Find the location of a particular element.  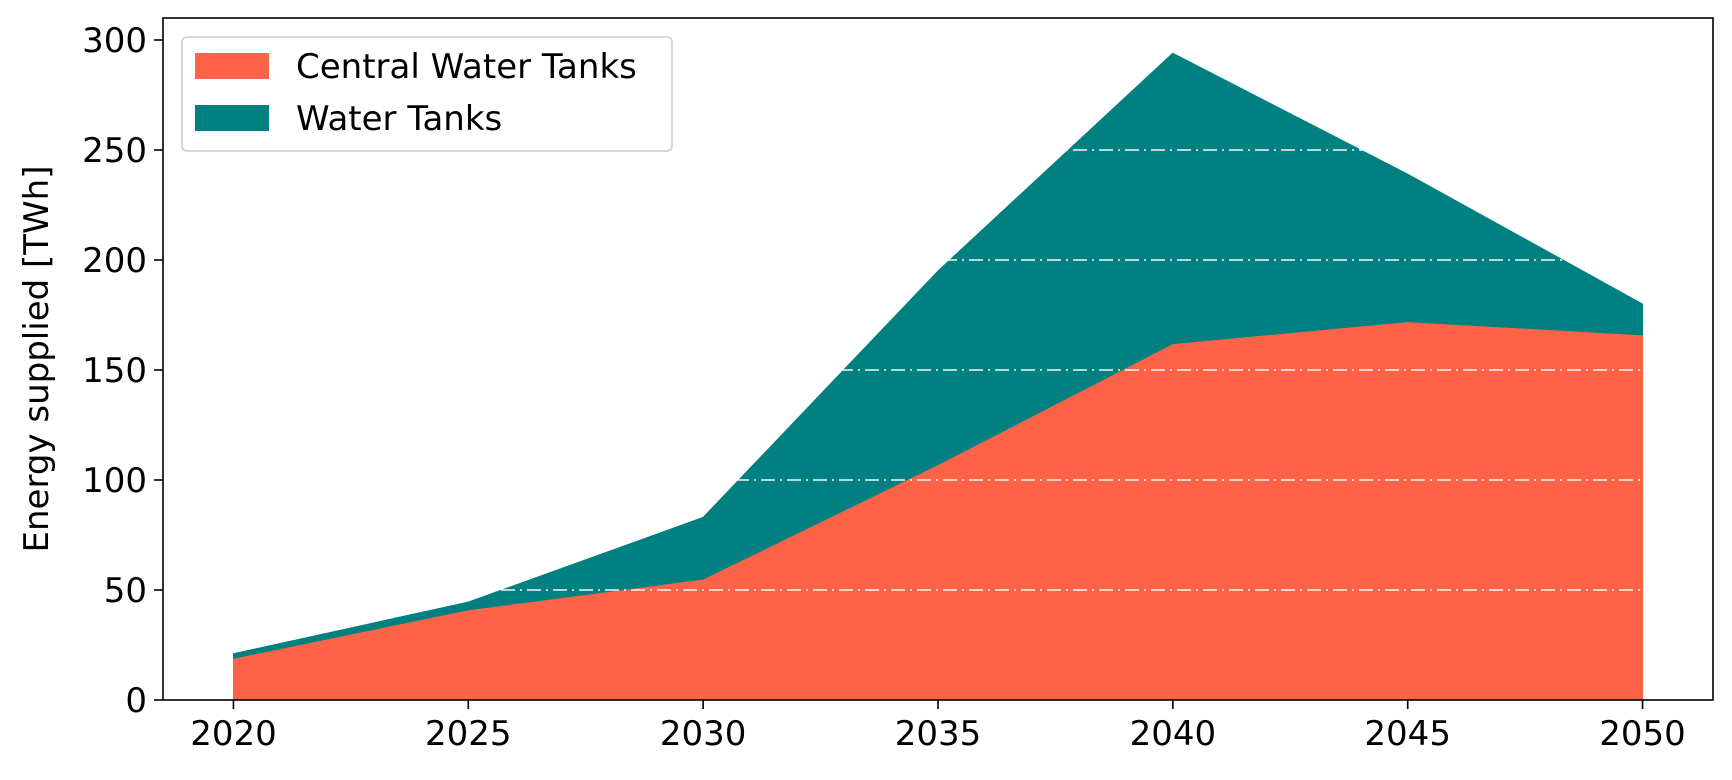

y-tick-label: 100 is located at coordinates (114, 481).